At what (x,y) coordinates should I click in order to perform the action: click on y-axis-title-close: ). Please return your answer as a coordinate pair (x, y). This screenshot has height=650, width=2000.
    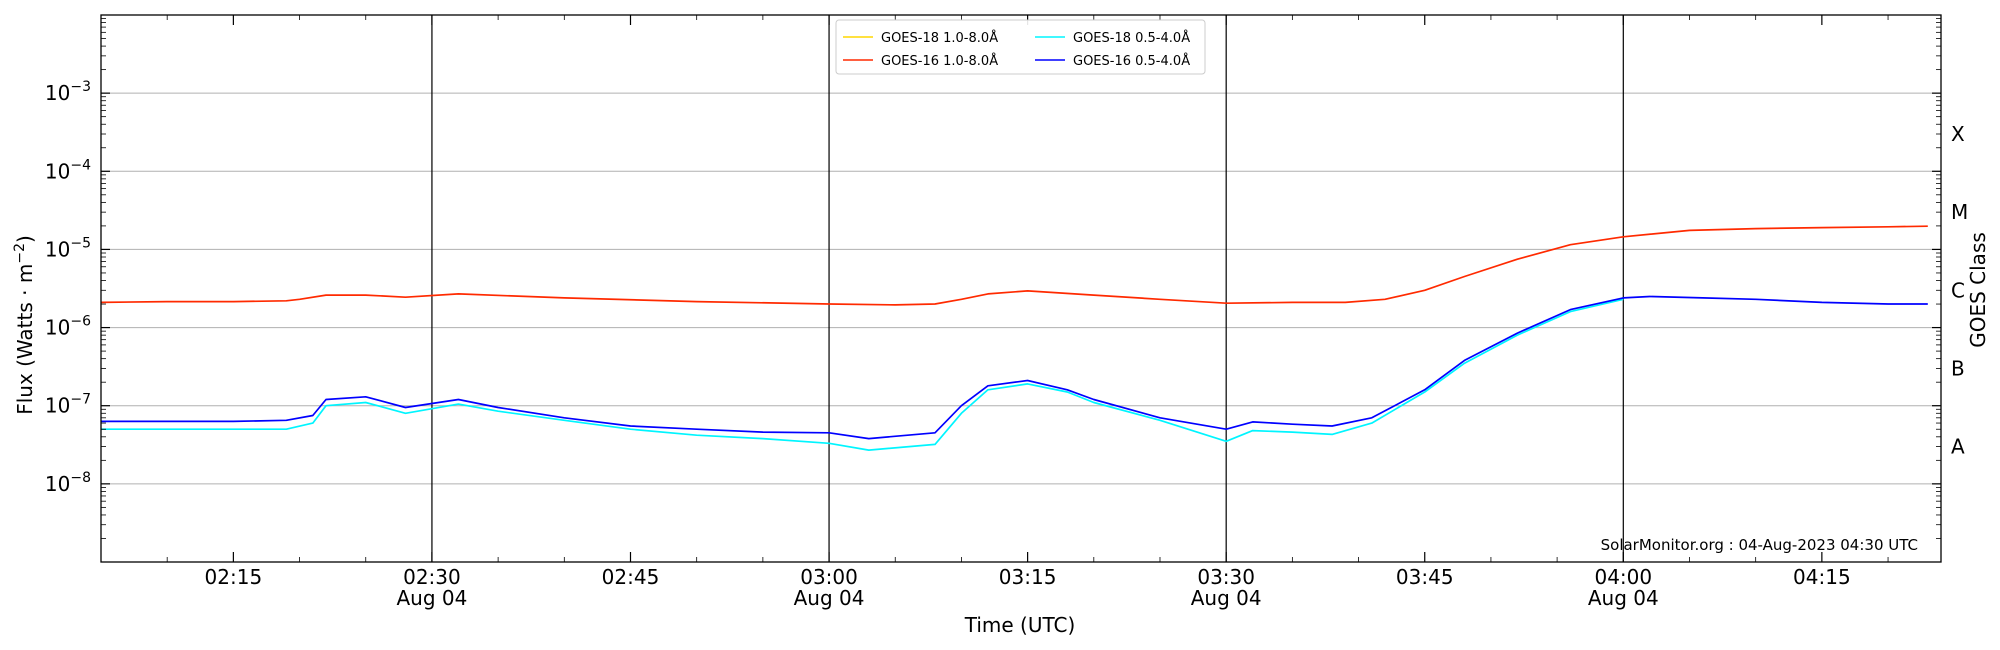
    Looking at the image, I should click on (25, 239).